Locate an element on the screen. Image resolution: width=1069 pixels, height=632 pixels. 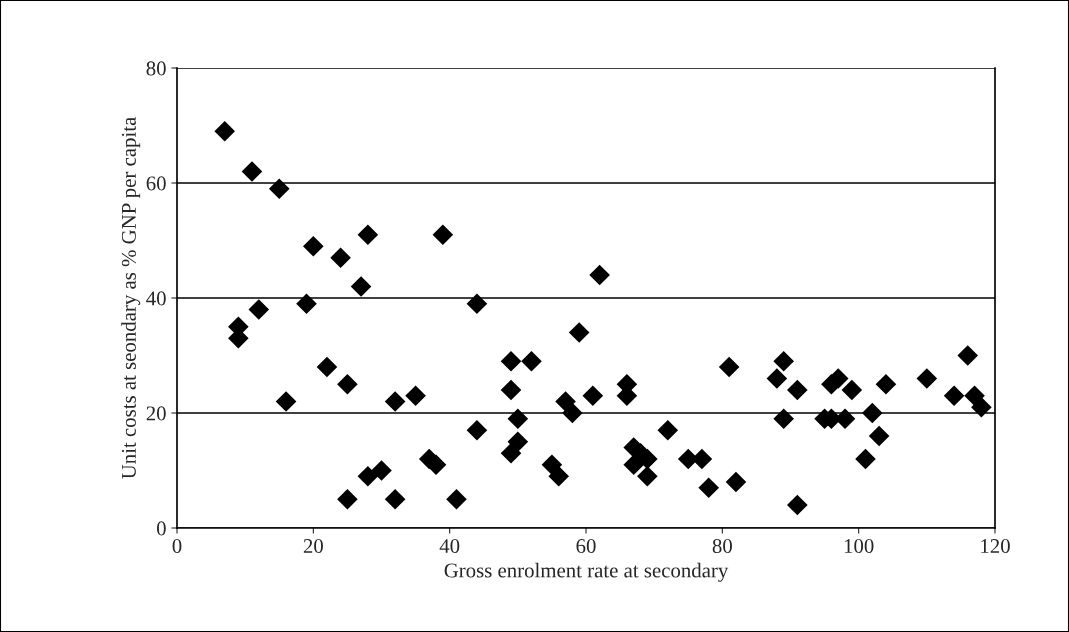
y-tick-label: 40 is located at coordinates (156, 298).